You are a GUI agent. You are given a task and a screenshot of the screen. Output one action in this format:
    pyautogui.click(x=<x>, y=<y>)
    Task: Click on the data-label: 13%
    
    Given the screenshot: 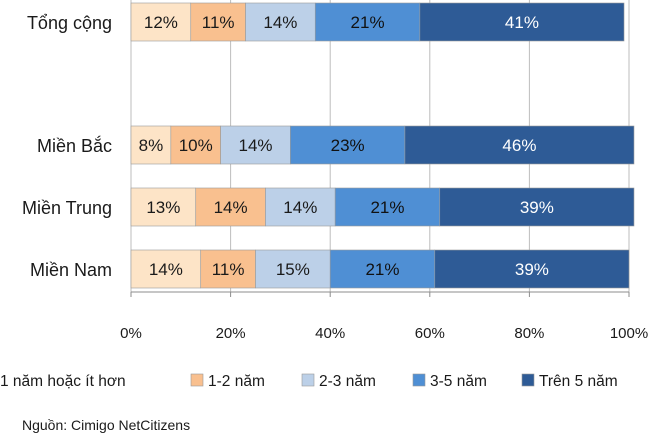 What is the action you would take?
    pyautogui.click(x=163, y=207)
    